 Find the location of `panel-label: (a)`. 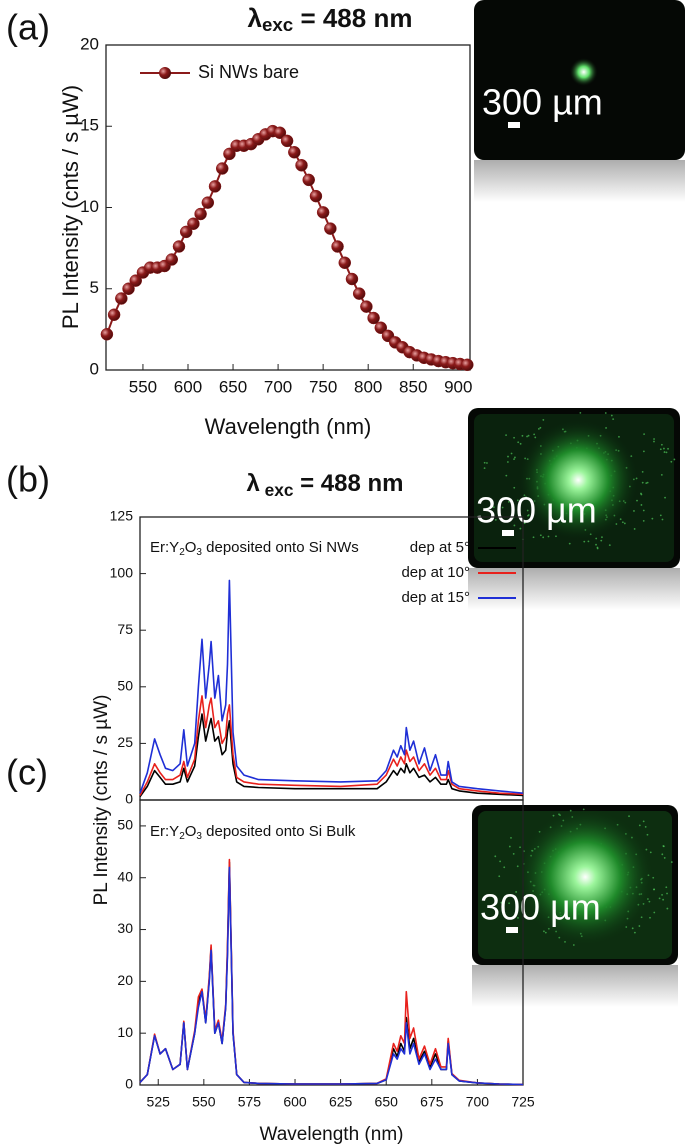

panel-label: (a) is located at coordinates (28, 27).